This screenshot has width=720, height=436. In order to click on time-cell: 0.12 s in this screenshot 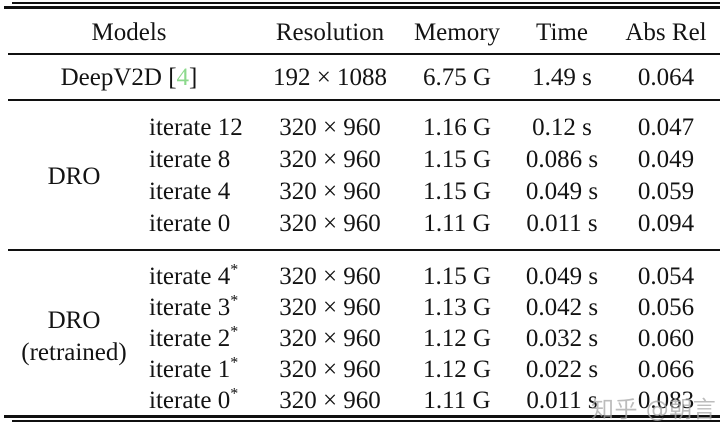, I will do `click(562, 127)`.